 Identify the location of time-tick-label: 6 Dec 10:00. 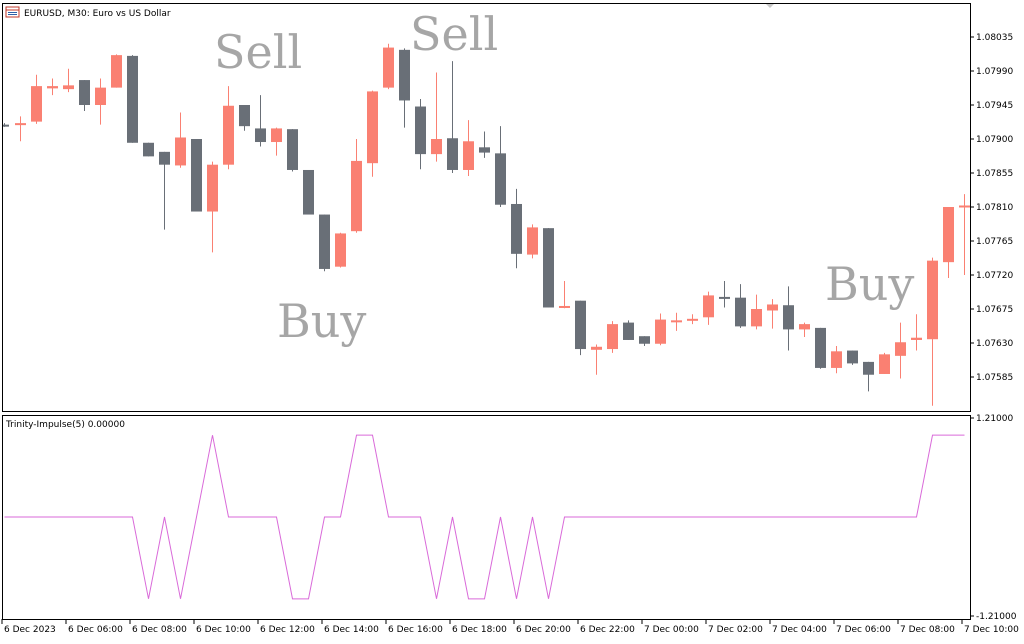
(223, 630).